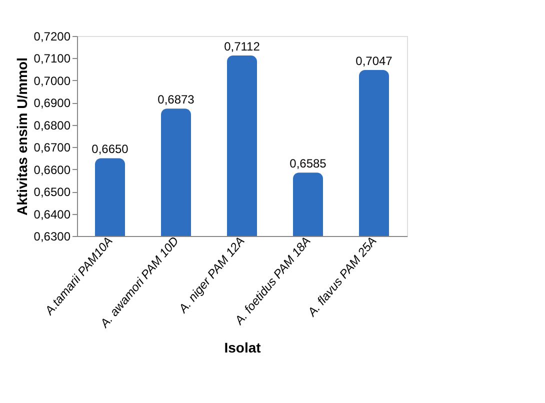 This screenshot has width=545, height=403. What do you see at coordinates (52, 147) in the screenshot?
I see `y-tick-label: 0,6700` at bounding box center [52, 147].